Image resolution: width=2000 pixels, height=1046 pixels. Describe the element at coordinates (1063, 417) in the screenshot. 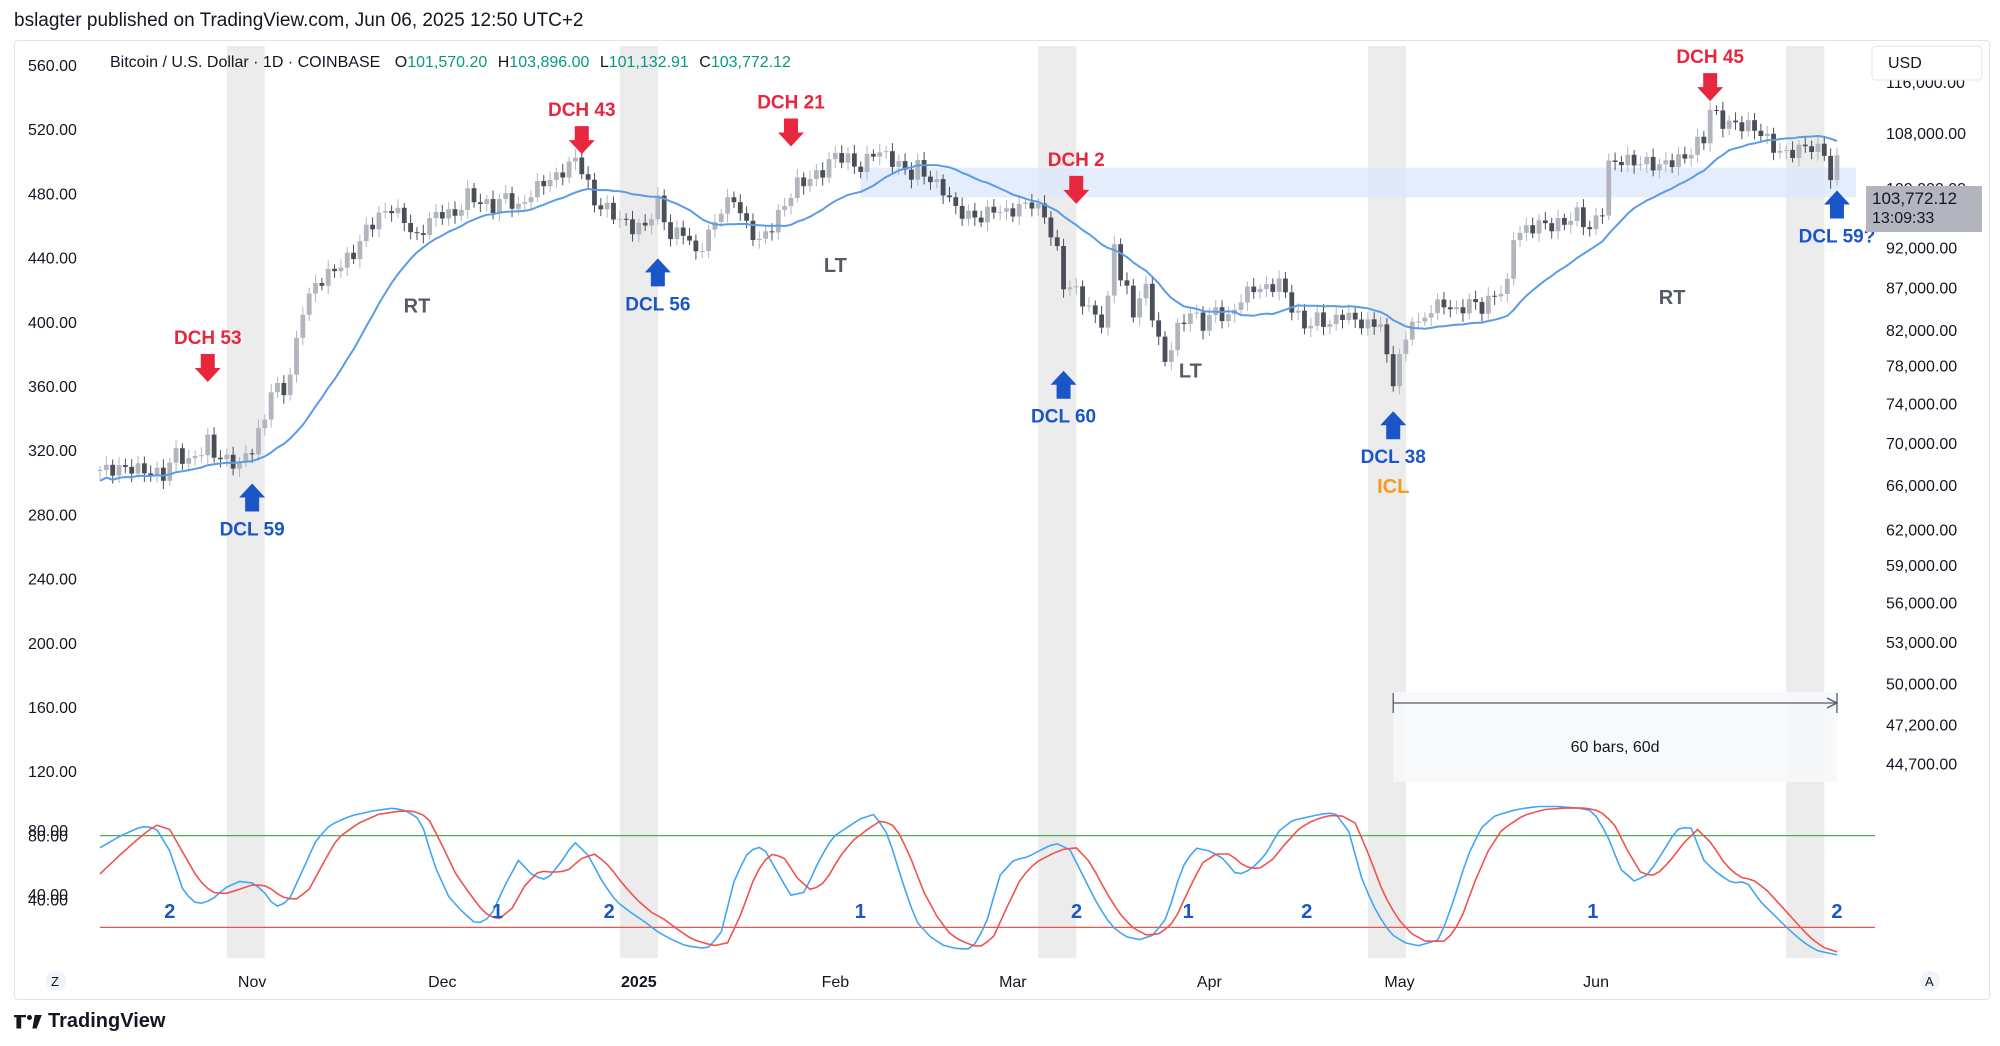

I see `dcl-label: DCL 60` at that location.